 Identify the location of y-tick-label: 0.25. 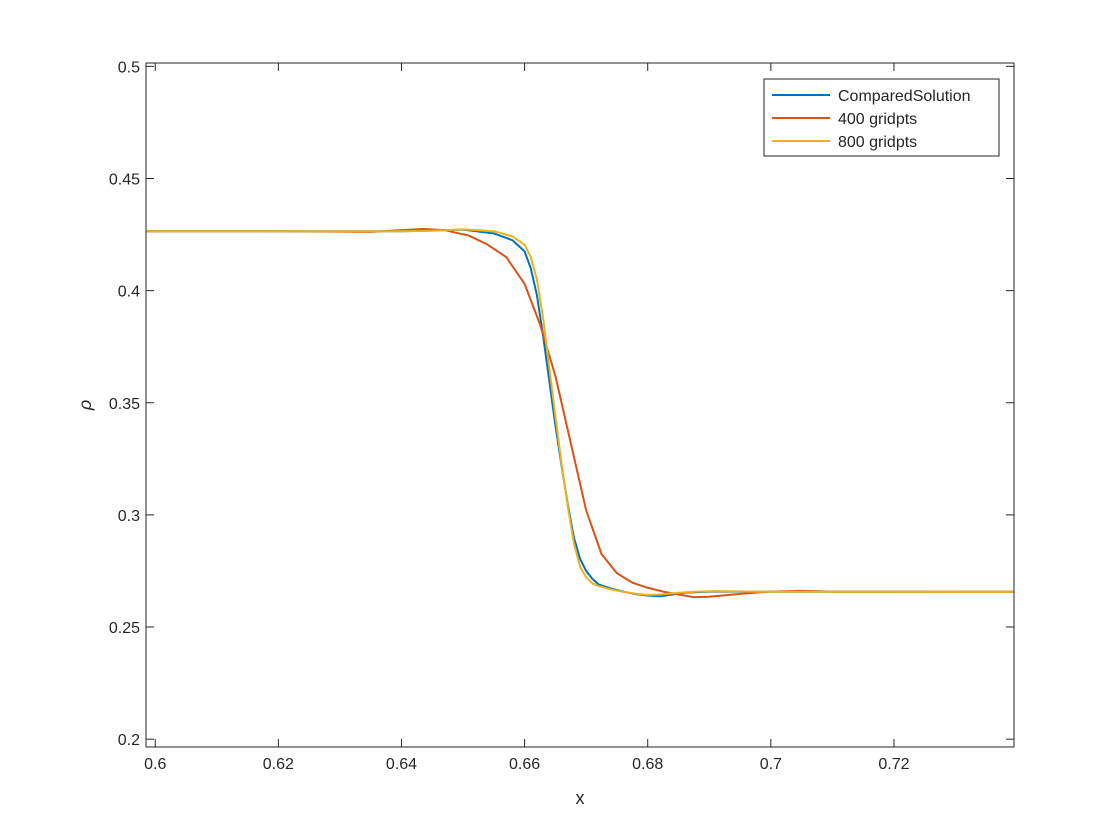
(124, 628).